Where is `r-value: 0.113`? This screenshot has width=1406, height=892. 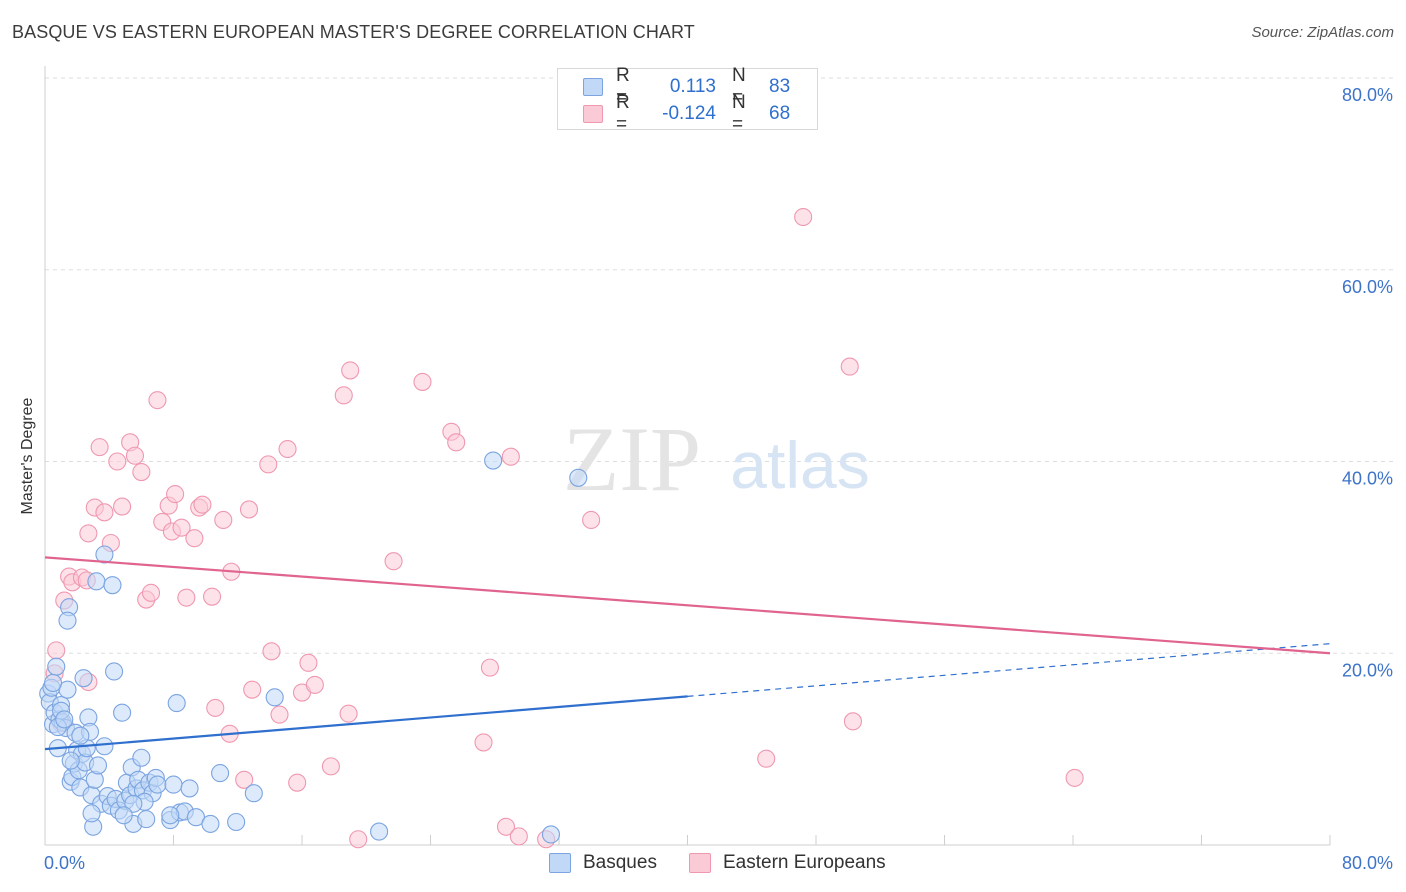
r-value: 0.113 is located at coordinates (692, 86).